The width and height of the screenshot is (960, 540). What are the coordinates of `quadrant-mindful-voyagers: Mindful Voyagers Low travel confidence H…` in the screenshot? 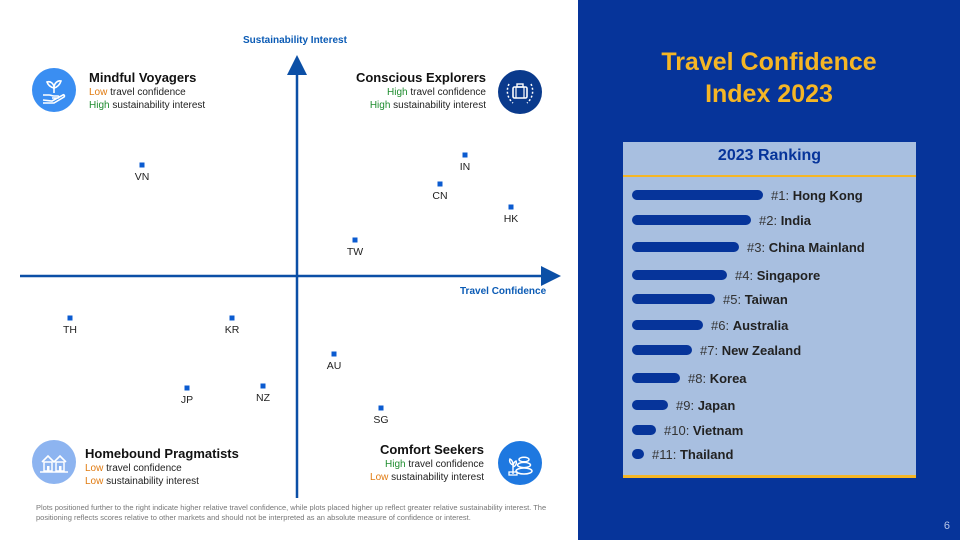 It's located at (147, 91).